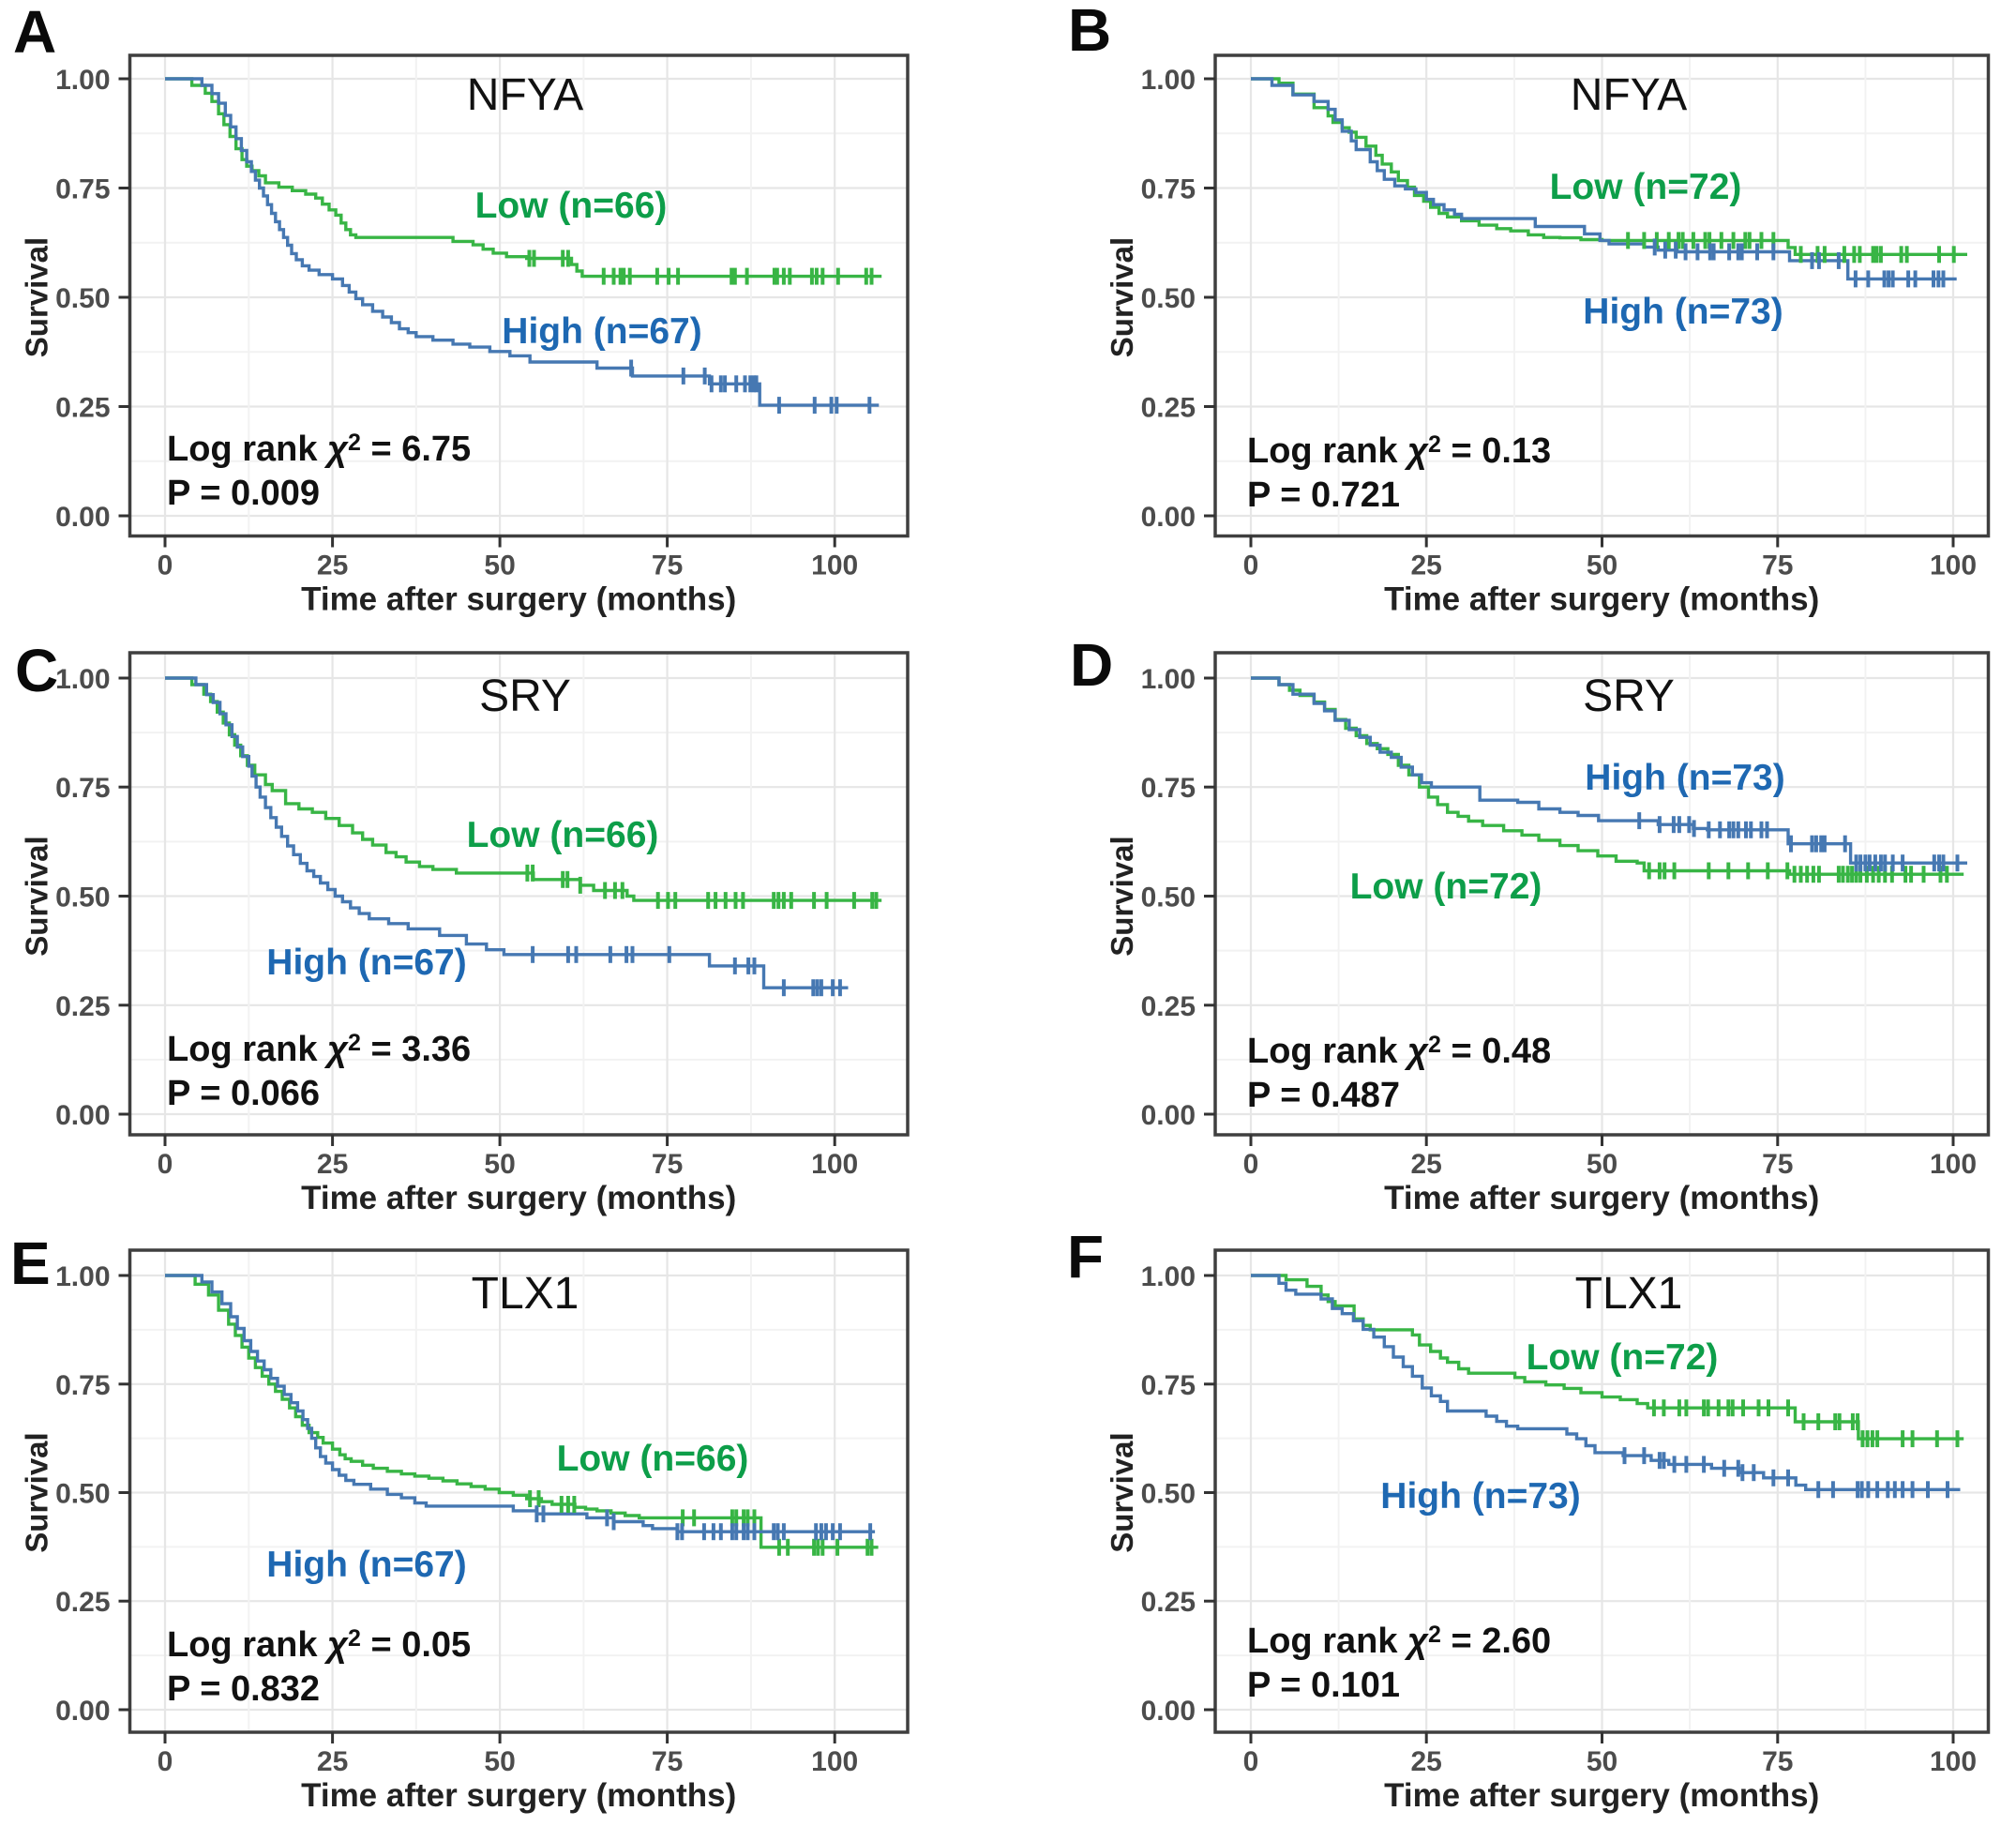  What do you see at coordinates (1323, 1685) in the screenshot?
I see `svg-text: P = 0.101` at bounding box center [1323, 1685].